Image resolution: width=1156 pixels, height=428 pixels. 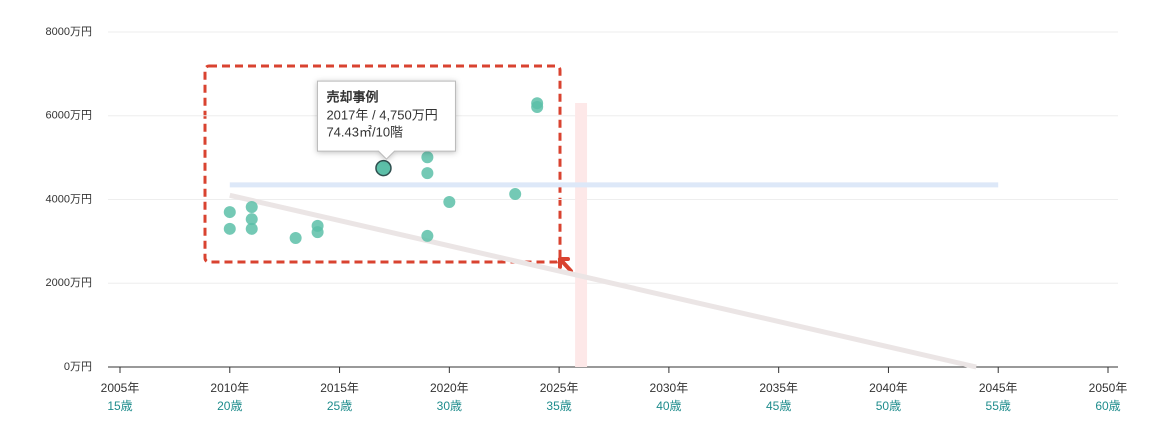 What do you see at coordinates (229, 406) in the screenshot?
I see `x-age-label: 20歳` at bounding box center [229, 406].